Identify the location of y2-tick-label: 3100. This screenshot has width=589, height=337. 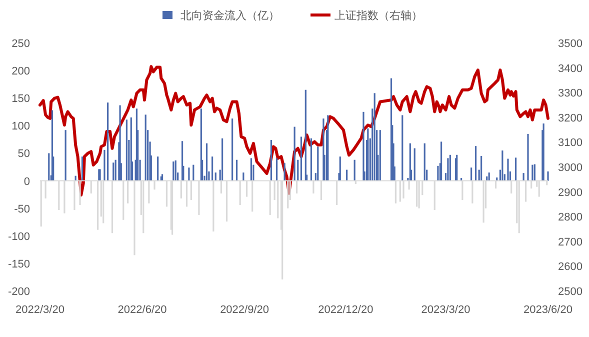
(570, 143).